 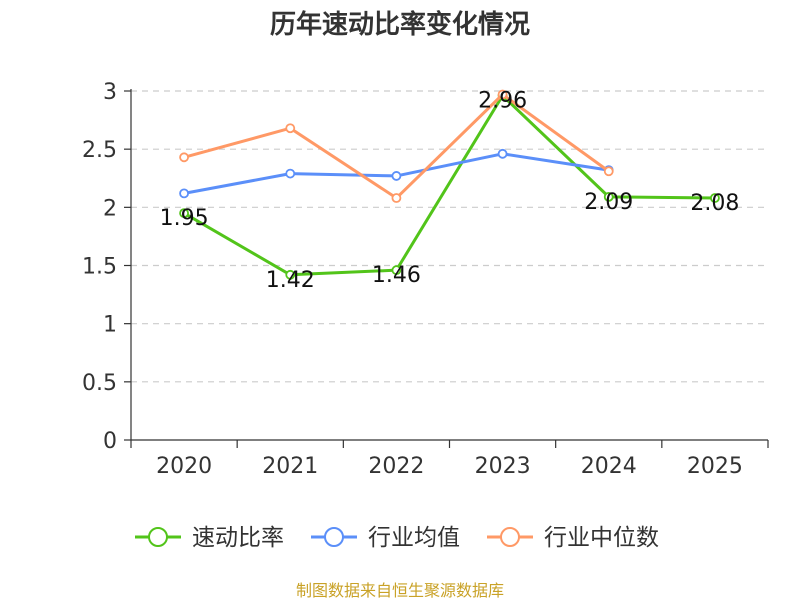 I want to click on source-note: 制图数据来自恒生聚源数据库, so click(x=400, y=590).